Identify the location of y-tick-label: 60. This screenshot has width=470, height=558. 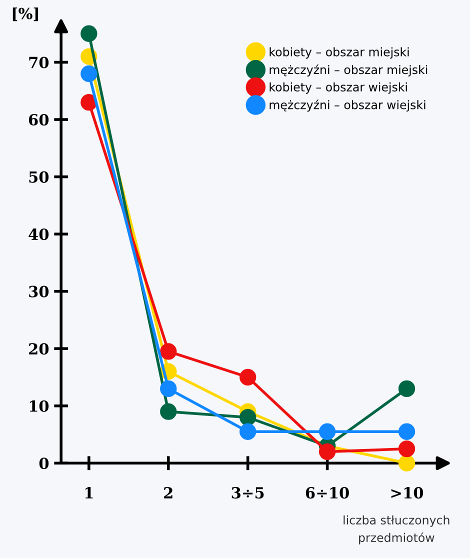
(38, 120).